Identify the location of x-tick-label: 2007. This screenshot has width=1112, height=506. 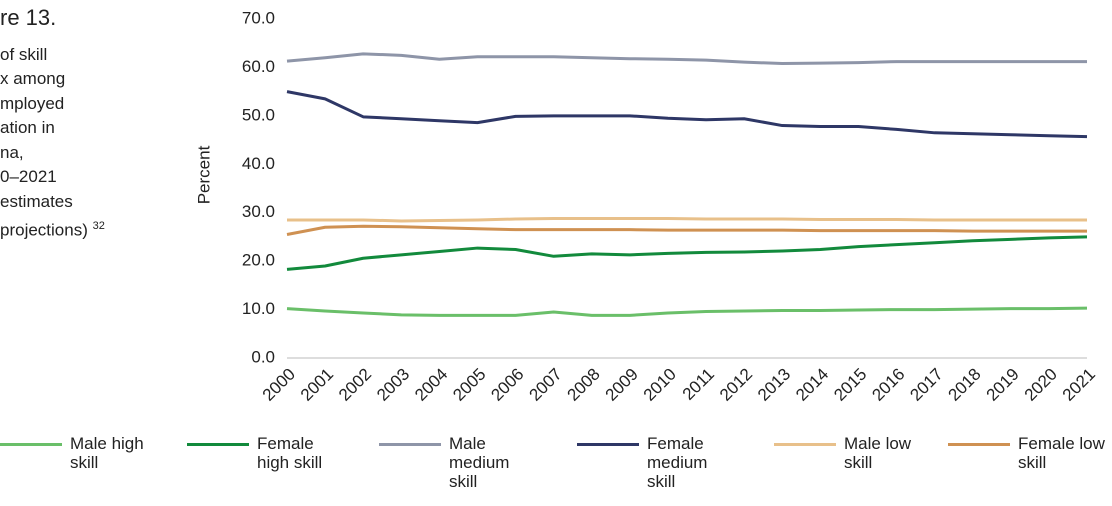
(545, 385).